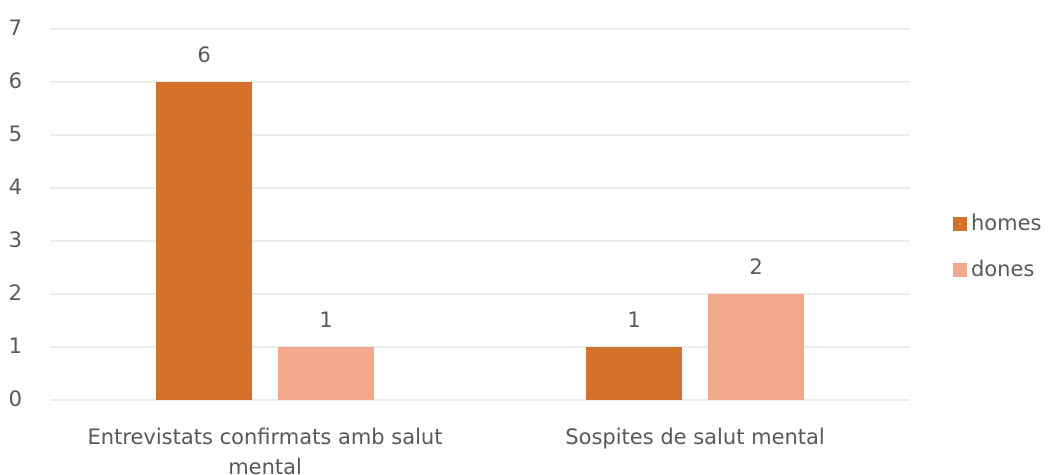  Describe the element at coordinates (203, 55) in the screenshot. I see `data-label: 6` at that location.